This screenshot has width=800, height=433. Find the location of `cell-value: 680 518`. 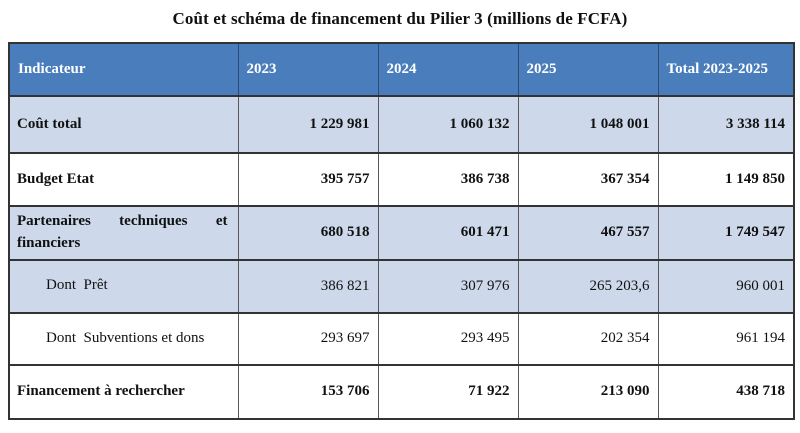

cell-value: 680 518 is located at coordinates (307, 232).